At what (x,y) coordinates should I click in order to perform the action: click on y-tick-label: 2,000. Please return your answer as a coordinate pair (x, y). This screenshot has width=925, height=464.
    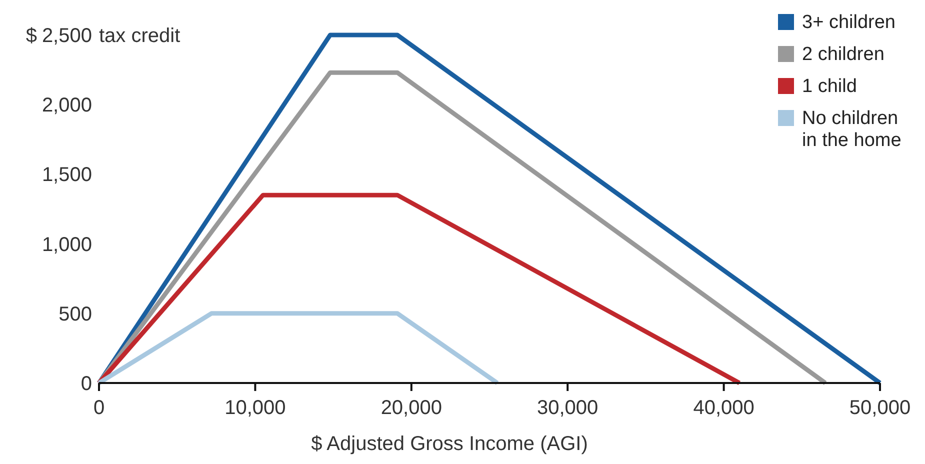
    Looking at the image, I should click on (67, 105).